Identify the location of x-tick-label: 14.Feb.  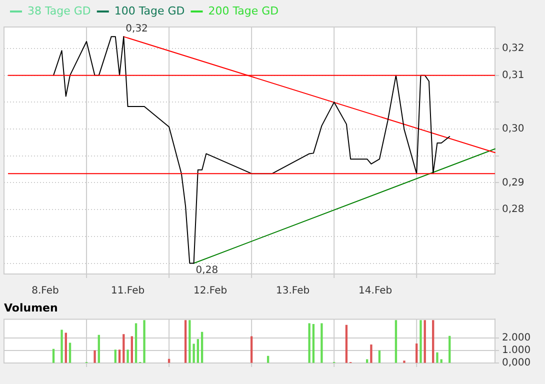
(375, 291).